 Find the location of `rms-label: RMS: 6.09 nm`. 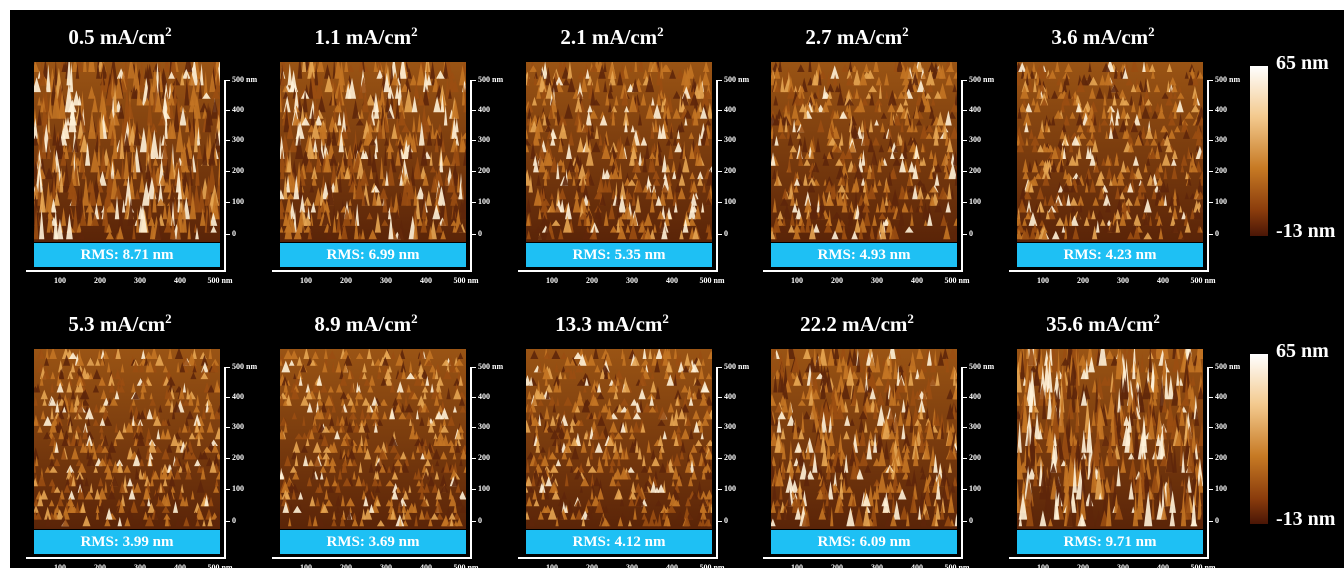

rms-label: RMS: 6.09 nm is located at coordinates (864, 542).